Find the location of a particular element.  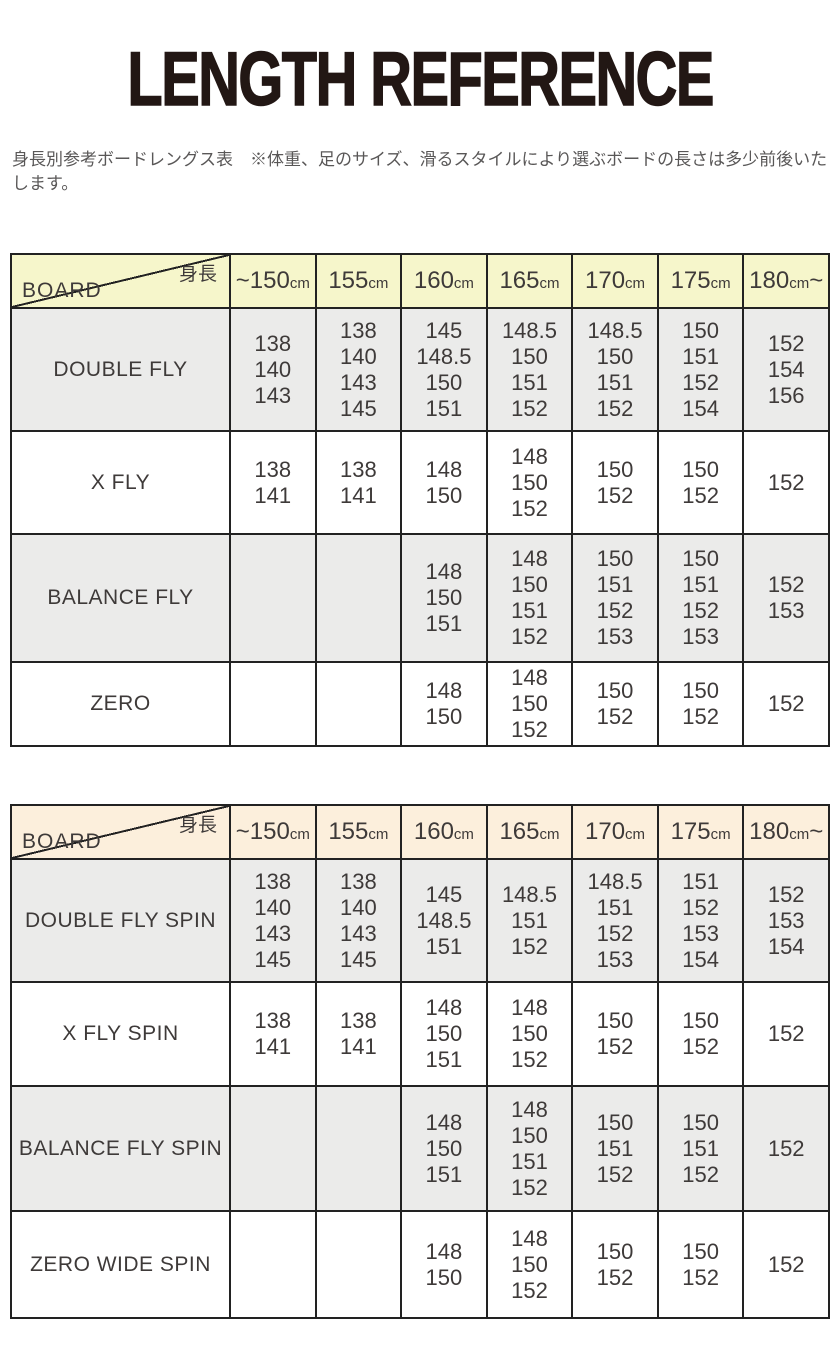

height-column-header: ~150cm is located at coordinates (273, 281).